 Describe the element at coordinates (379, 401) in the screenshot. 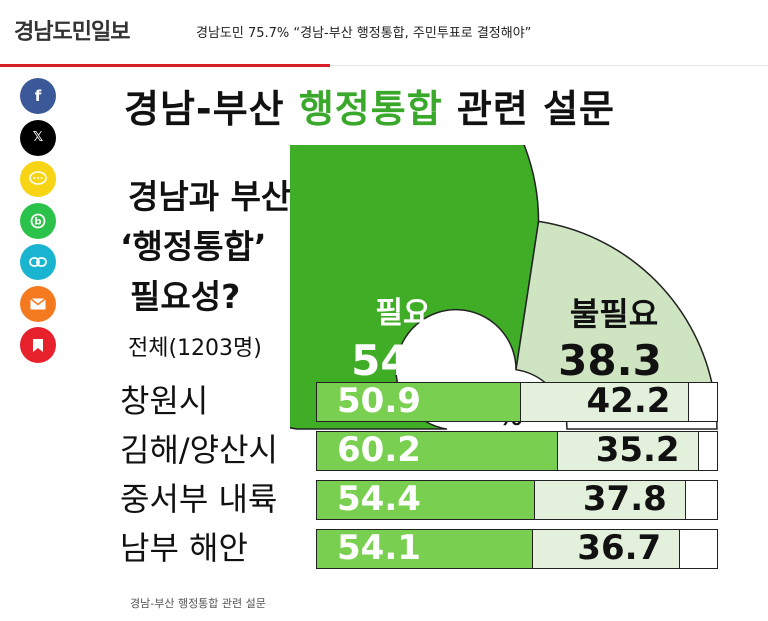

I see `region-yes-value: 50.9` at that location.